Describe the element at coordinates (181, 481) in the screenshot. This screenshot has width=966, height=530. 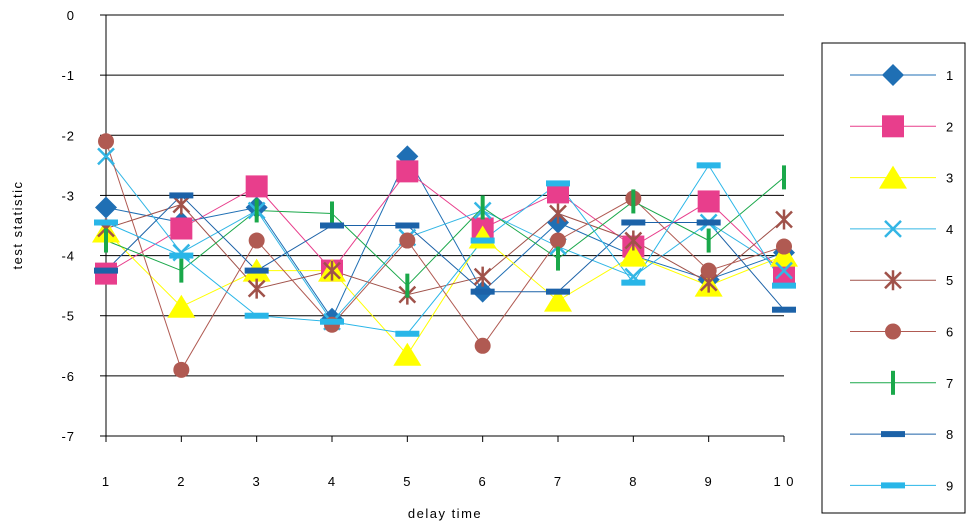
I see `x-tick-label: 2` at that location.